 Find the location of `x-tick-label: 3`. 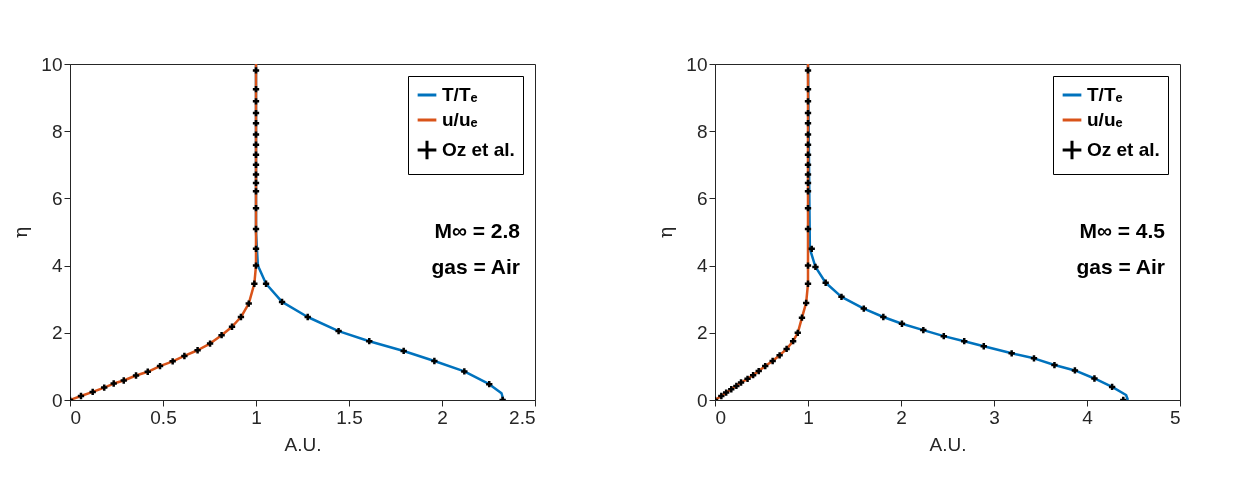

x-tick-label: 3 is located at coordinates (994, 417).